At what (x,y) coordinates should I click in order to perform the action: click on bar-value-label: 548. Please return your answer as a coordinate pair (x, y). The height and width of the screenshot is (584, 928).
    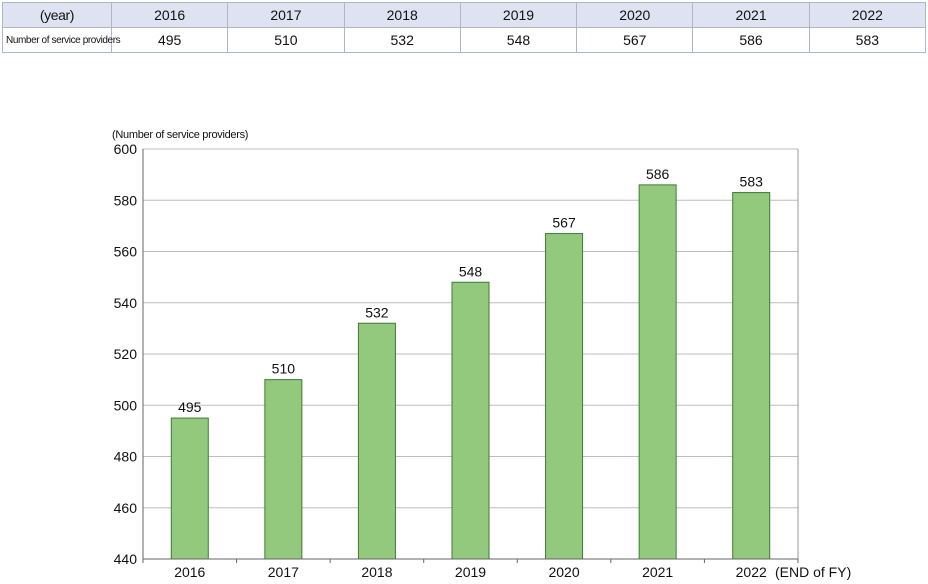
    Looking at the image, I should click on (471, 271).